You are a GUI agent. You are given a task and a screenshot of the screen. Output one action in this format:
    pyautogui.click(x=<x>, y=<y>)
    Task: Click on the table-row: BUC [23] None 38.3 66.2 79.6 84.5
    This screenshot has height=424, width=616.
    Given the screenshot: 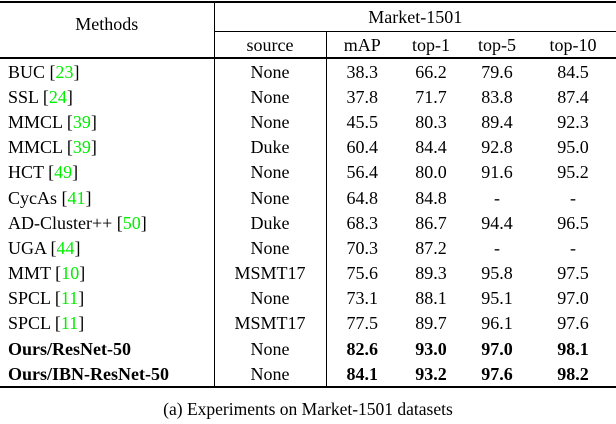 What is the action you would take?
    pyautogui.click(x=308, y=71)
    